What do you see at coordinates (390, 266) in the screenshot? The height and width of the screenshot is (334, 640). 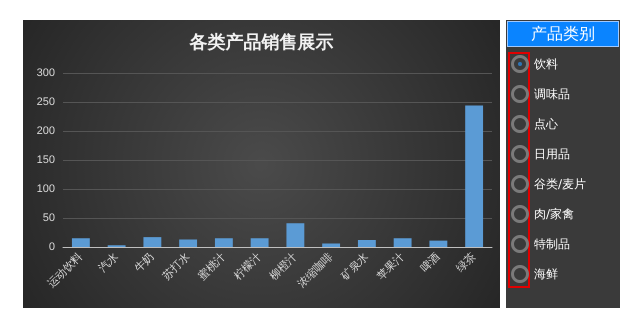 I see `x-tick-label: 苹果汁` at bounding box center [390, 266].